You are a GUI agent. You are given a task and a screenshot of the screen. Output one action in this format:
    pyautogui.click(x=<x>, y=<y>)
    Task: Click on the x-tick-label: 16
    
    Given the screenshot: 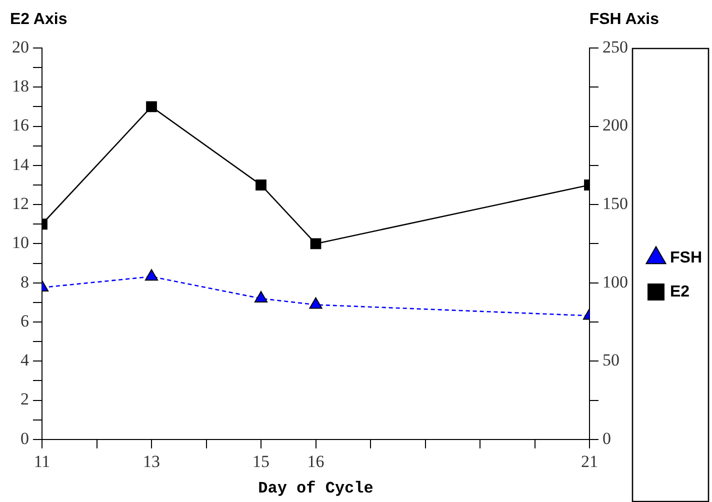 What is the action you would take?
    pyautogui.click(x=315, y=462)
    